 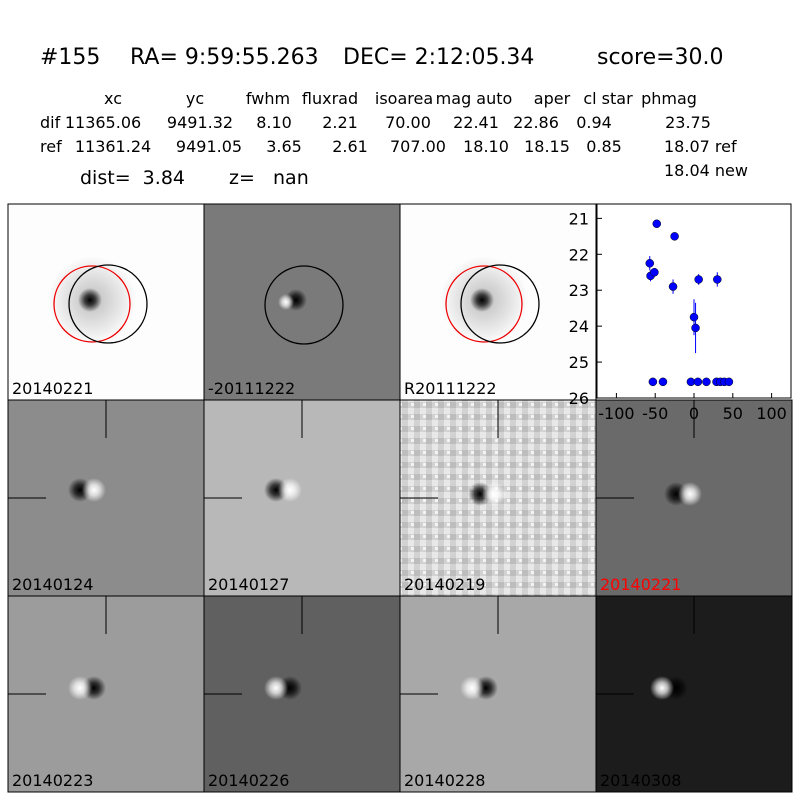 I want to click on table-cell: dif, so click(x=50, y=122).